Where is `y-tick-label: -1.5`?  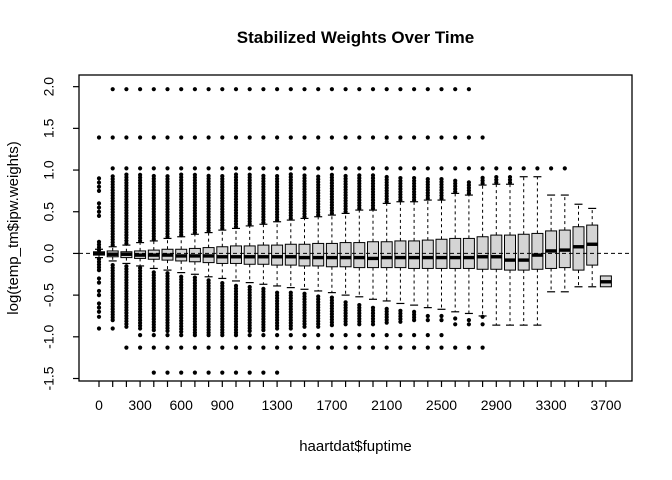
y-tick-label: -1.5 is located at coordinates (49, 378).